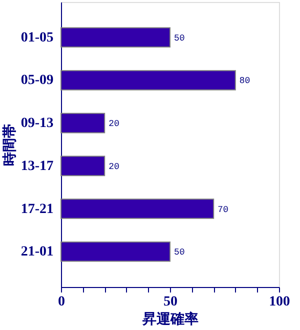 The image size is (300, 330). I want to click on y-tick-label: 05-09, so click(37, 80).